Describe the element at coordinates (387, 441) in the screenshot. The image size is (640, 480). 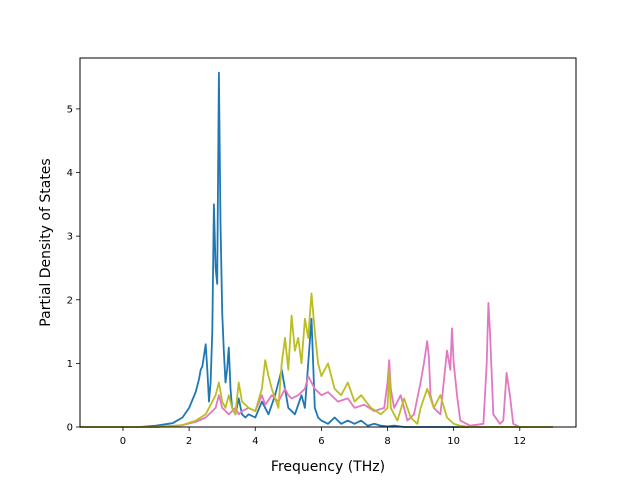
I see `x-tick-label: 8` at that location.